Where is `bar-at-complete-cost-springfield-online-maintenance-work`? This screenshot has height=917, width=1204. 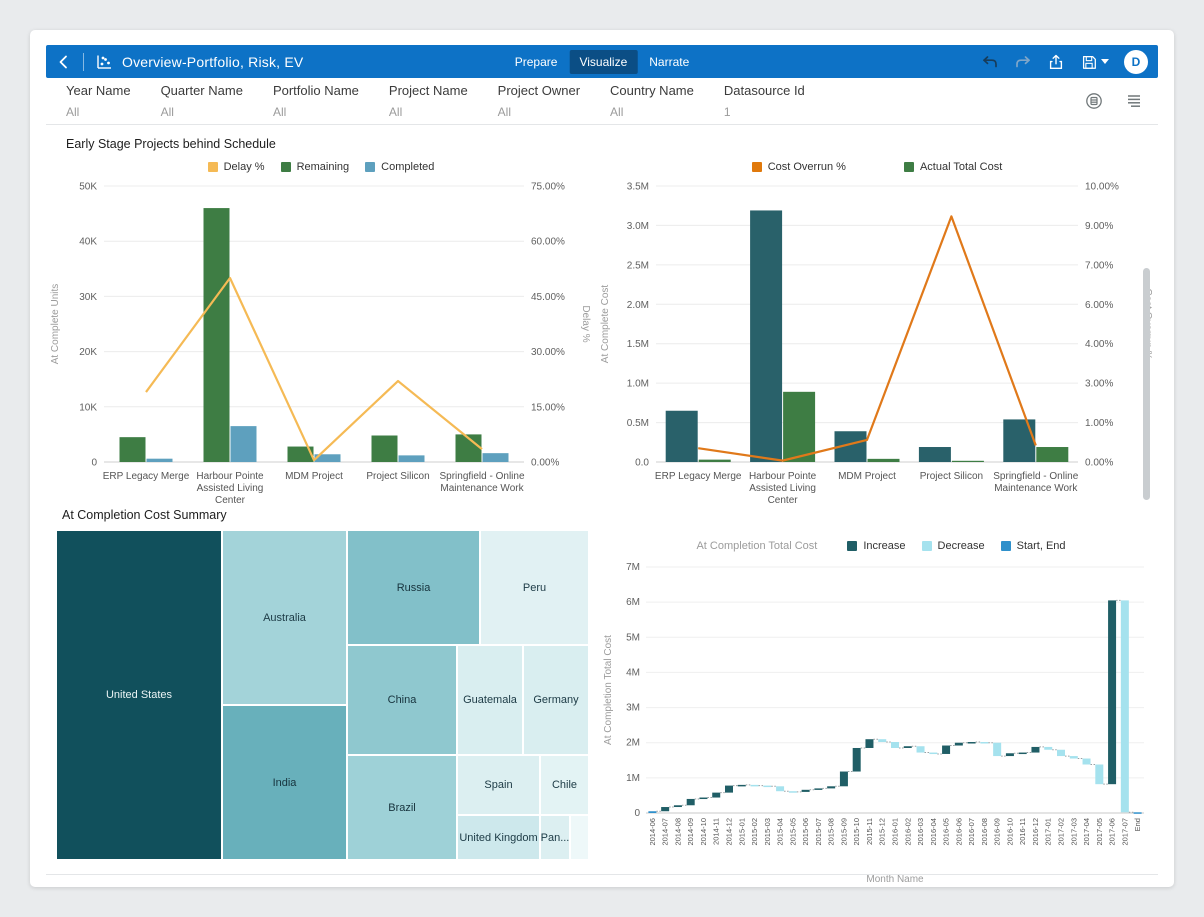
bar-at-complete-cost-springfield-online-maintenance-work is located at coordinates (1019, 440).